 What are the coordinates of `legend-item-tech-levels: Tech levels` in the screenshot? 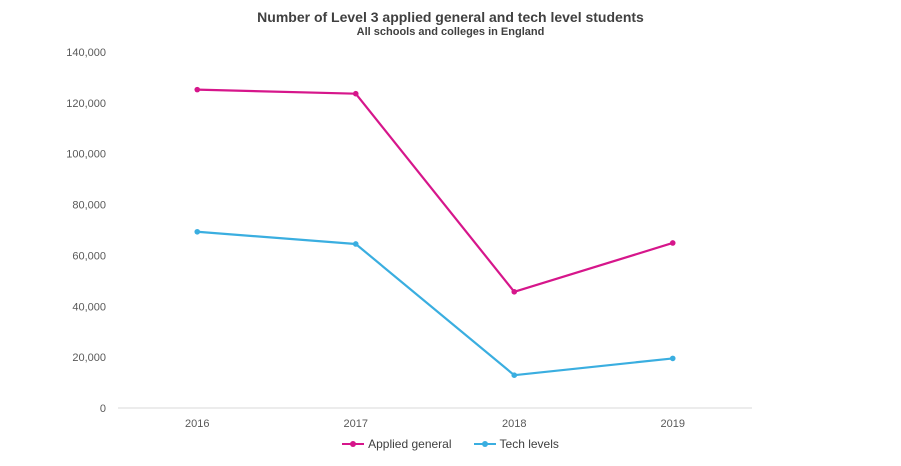 It's located at (516, 444).